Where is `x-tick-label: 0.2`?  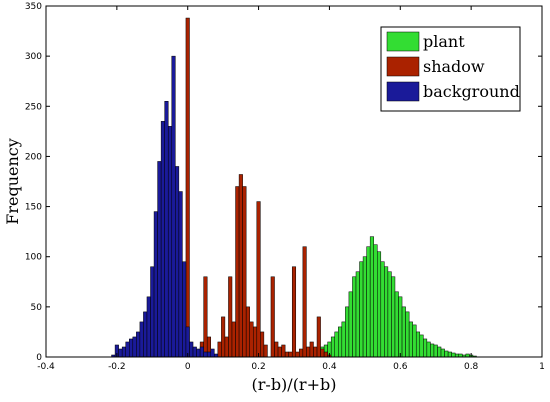
x-tick-label: 0.2 is located at coordinates (258, 367).